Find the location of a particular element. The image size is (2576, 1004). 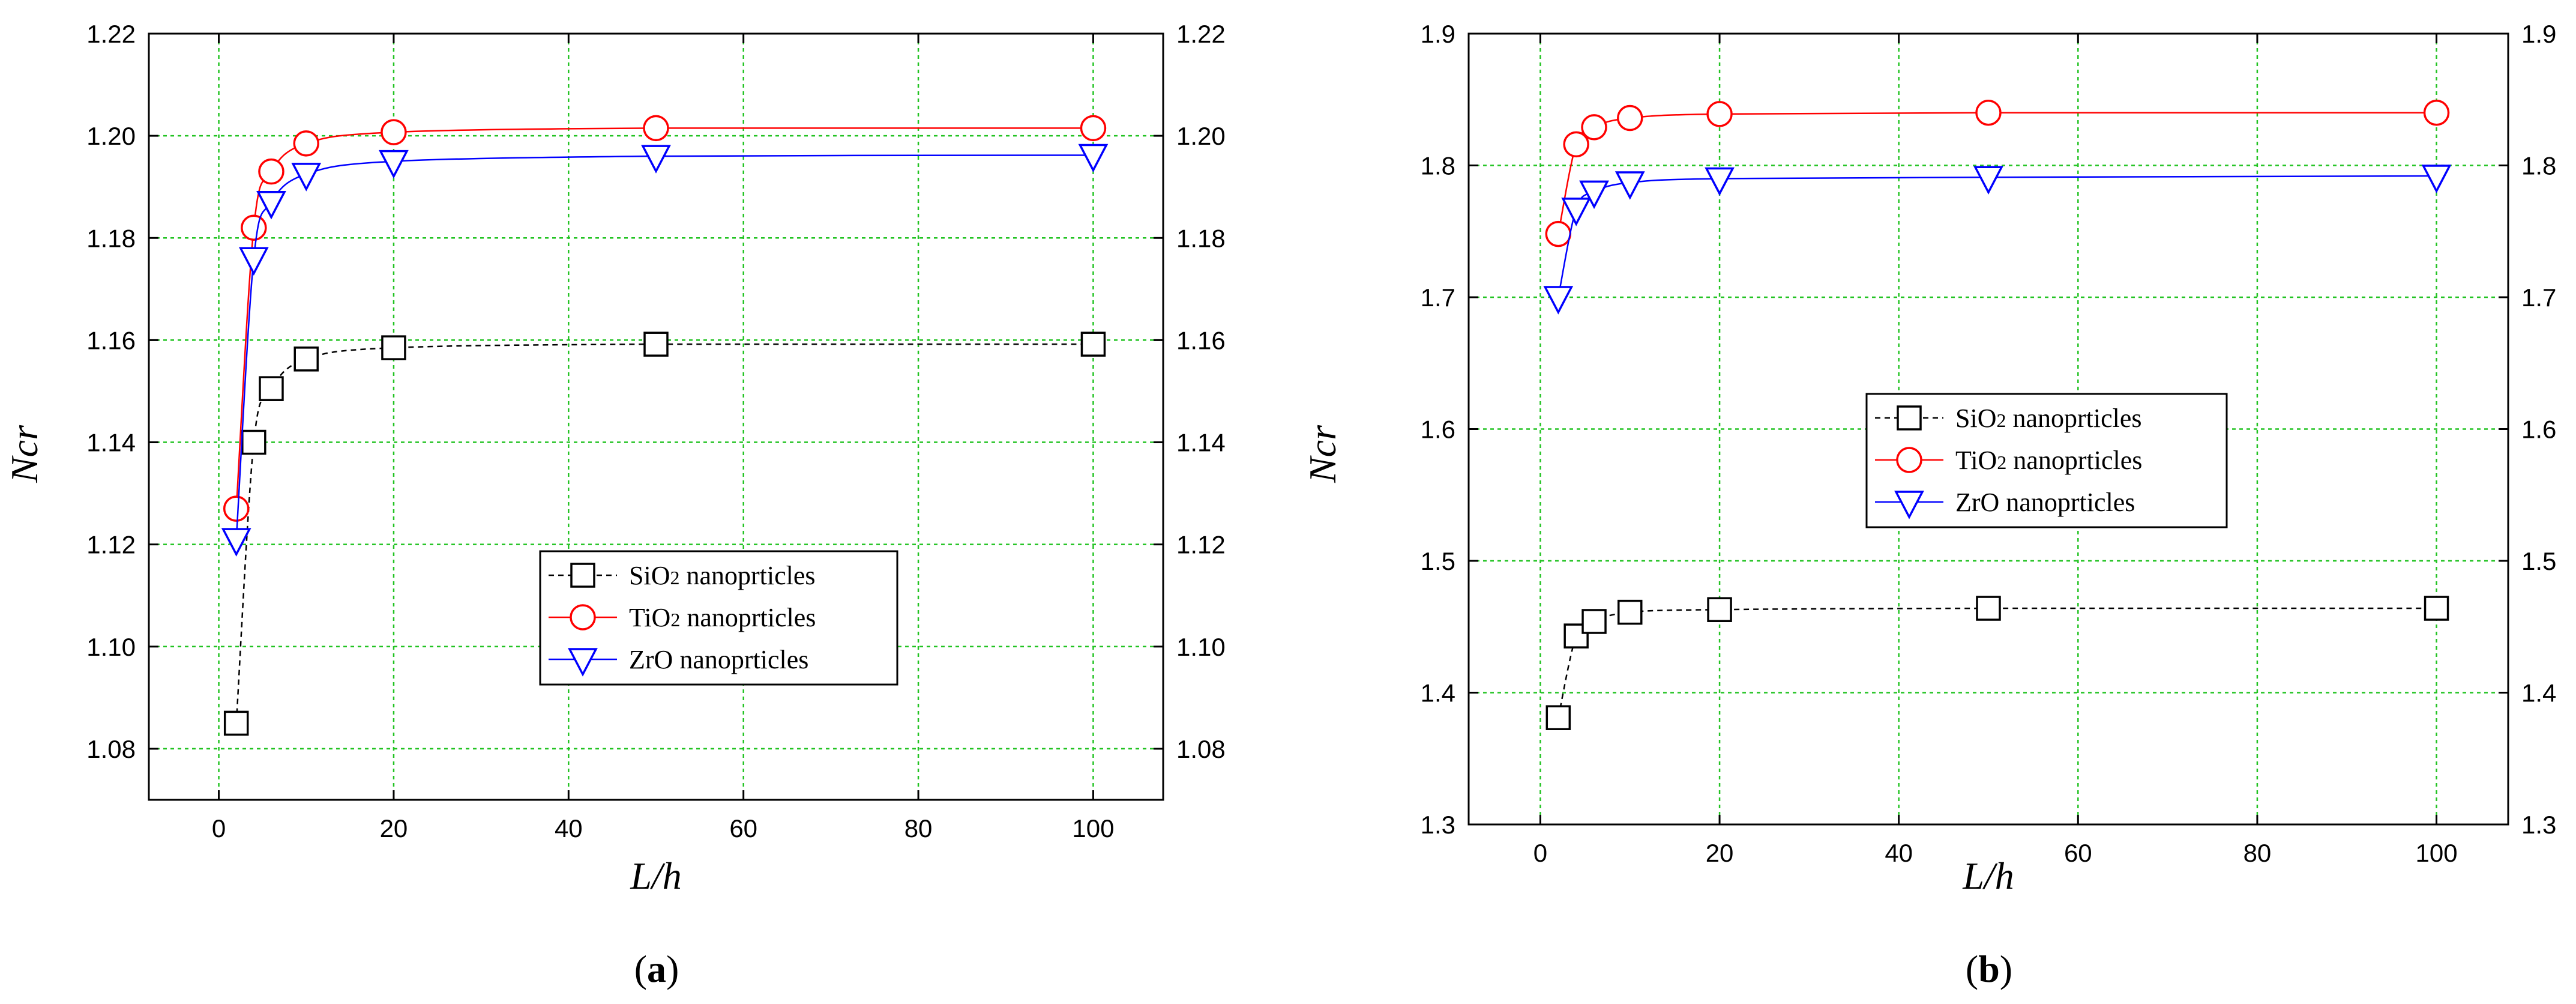

y-axis-title: Ncr is located at coordinates (1322, 454).